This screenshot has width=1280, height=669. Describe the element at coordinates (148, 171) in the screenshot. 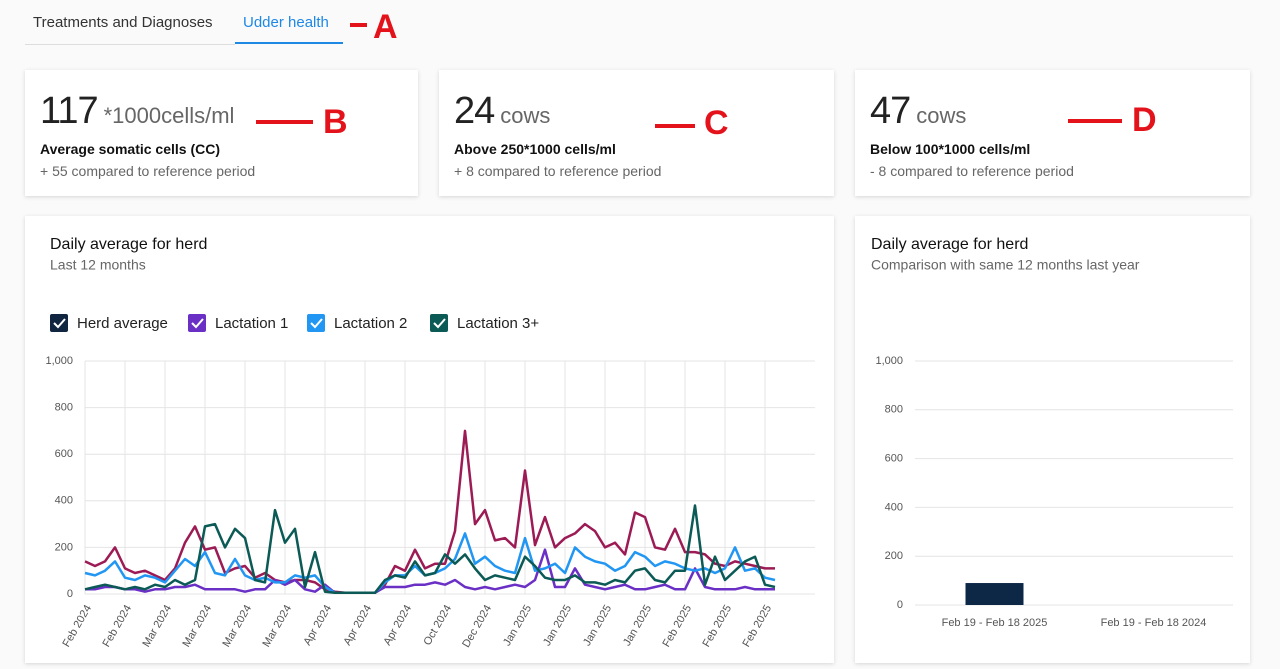

I see `kpi-compare: + 55 compared to reference period` at that location.